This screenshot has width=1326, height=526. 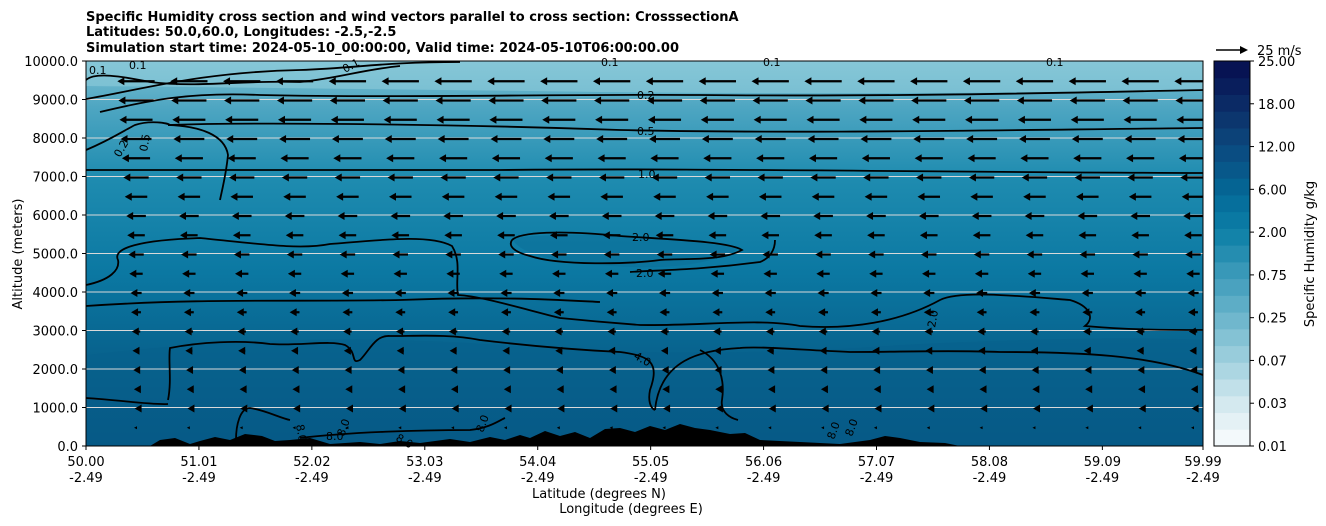 I want to click on x-tick-label-lat: 54.04, so click(x=537, y=462).